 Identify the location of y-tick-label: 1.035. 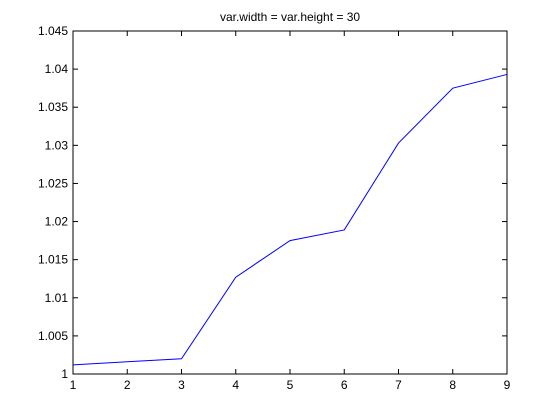
(53, 107).